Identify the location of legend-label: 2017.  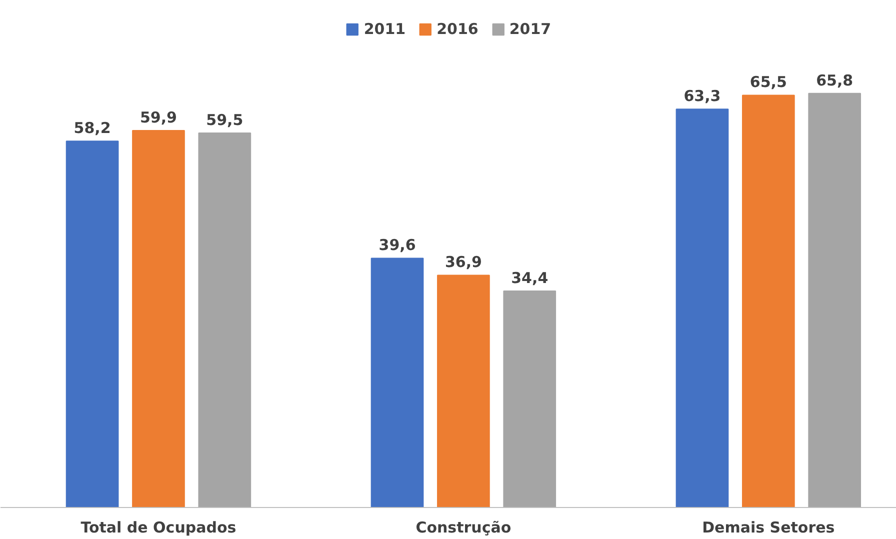
(530, 29).